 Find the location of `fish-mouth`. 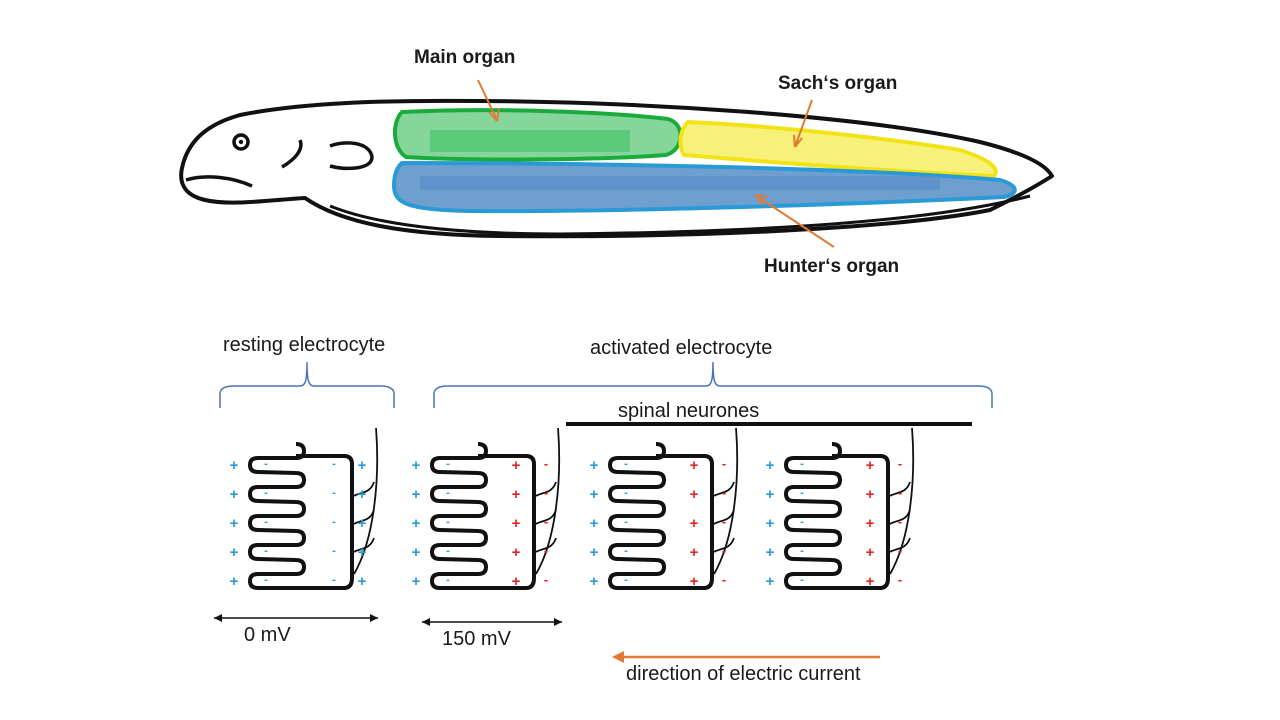

fish-mouth is located at coordinates (219, 181).